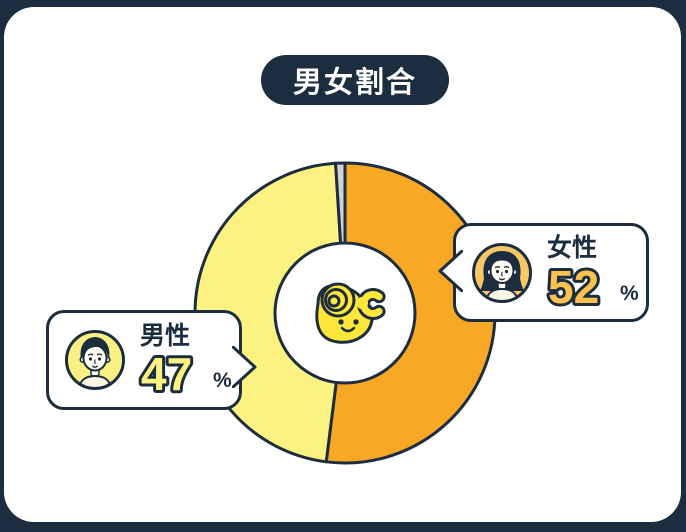  What do you see at coordinates (629, 293) in the screenshot?
I see `female-unit: %` at bounding box center [629, 293].